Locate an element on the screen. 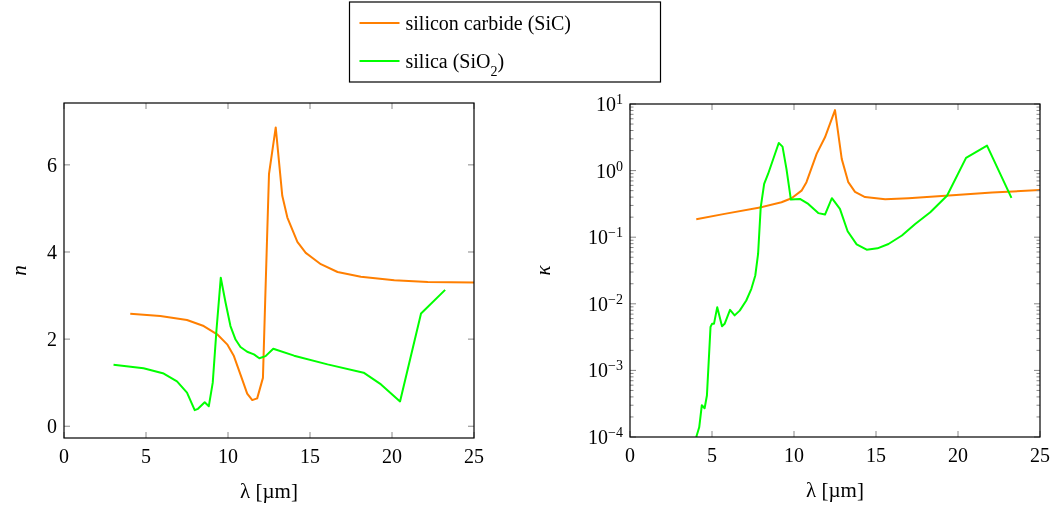 This screenshot has width=1058, height=516. y-axis-title: n is located at coordinates (19, 270).